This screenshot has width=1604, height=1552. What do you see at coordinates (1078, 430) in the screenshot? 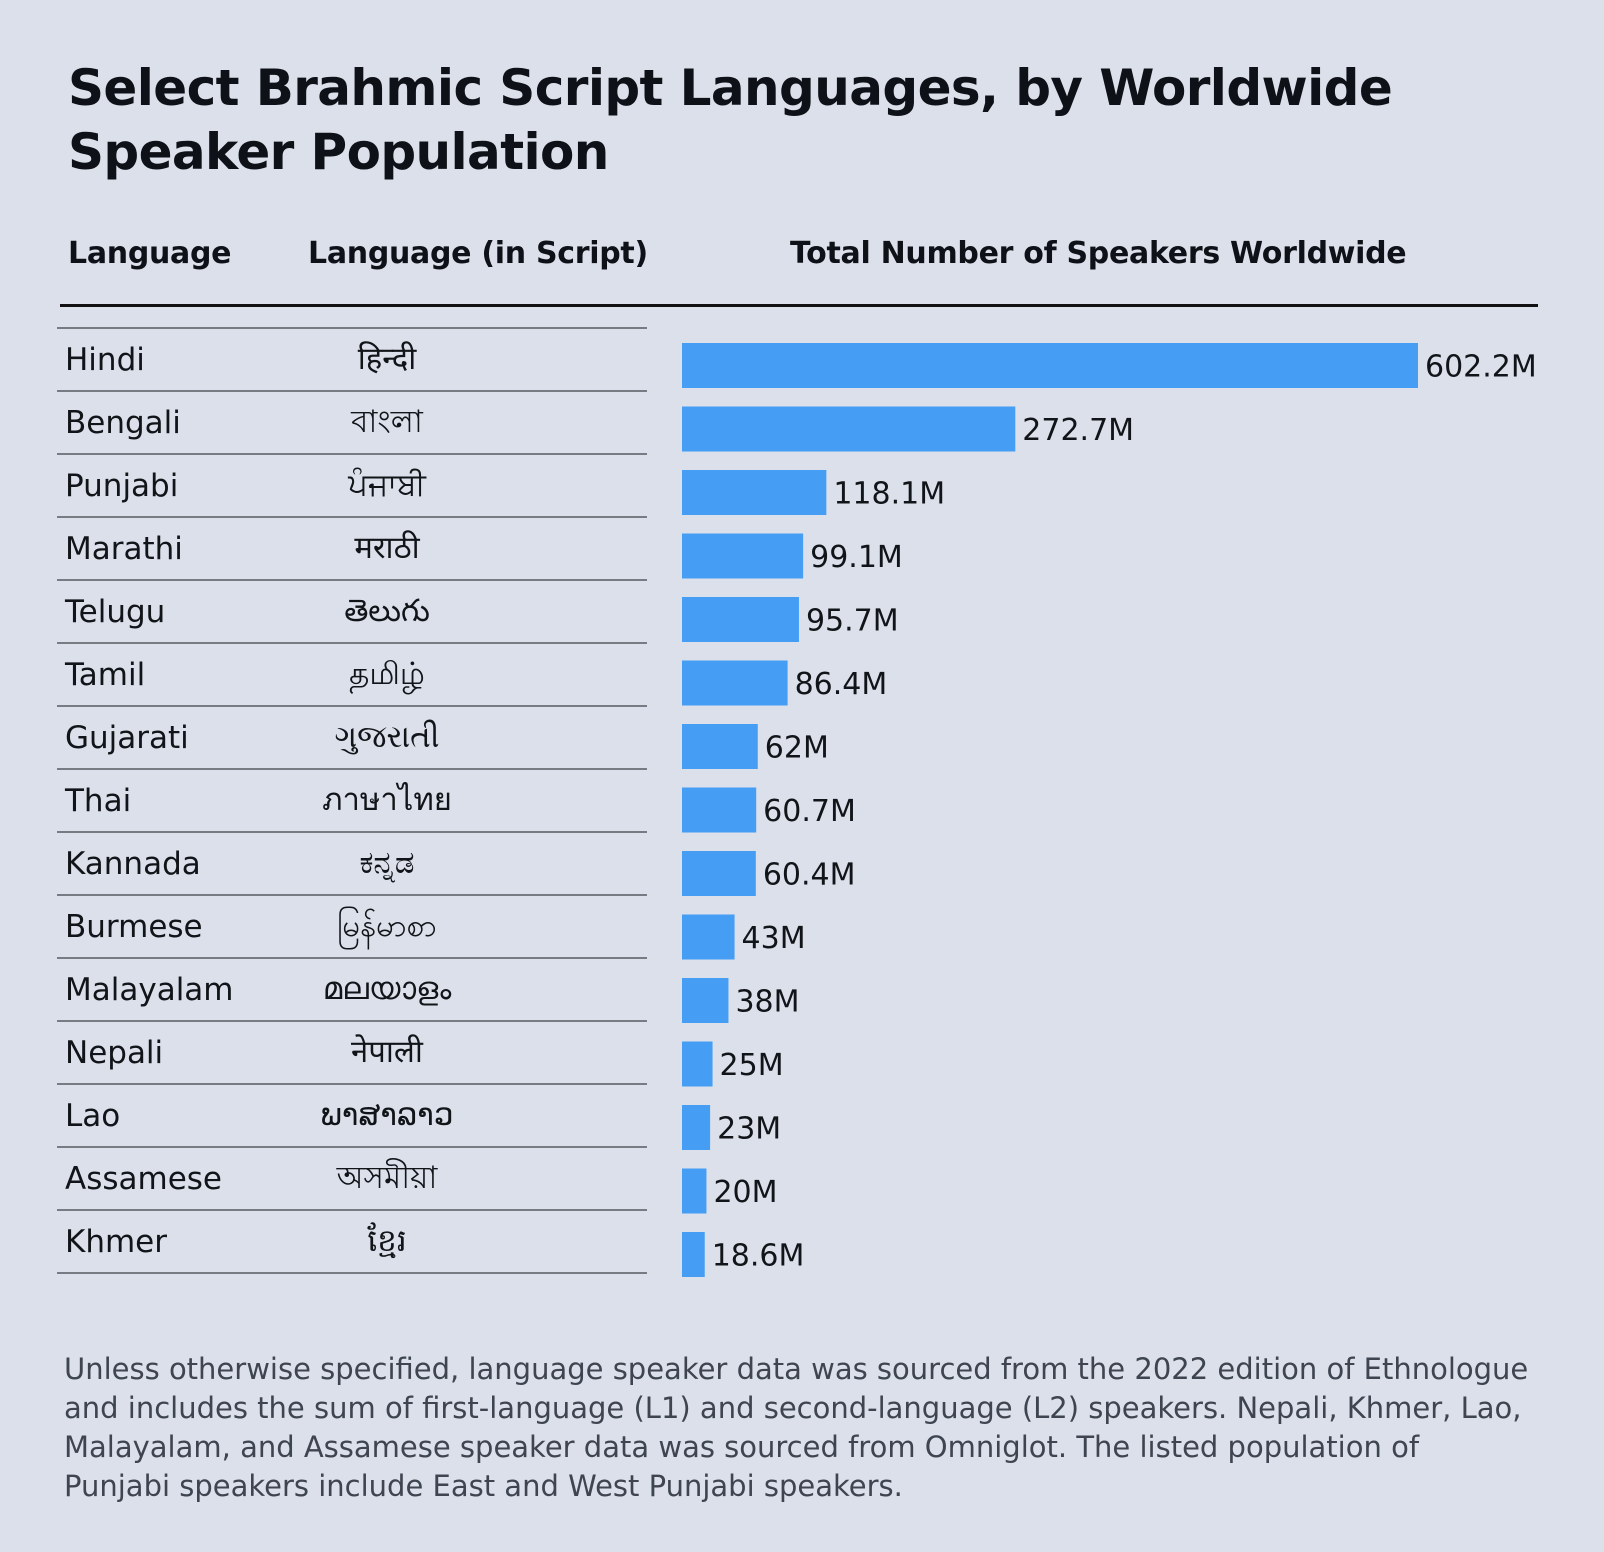
I see `bar-value-label: 272.7M` at bounding box center [1078, 430].